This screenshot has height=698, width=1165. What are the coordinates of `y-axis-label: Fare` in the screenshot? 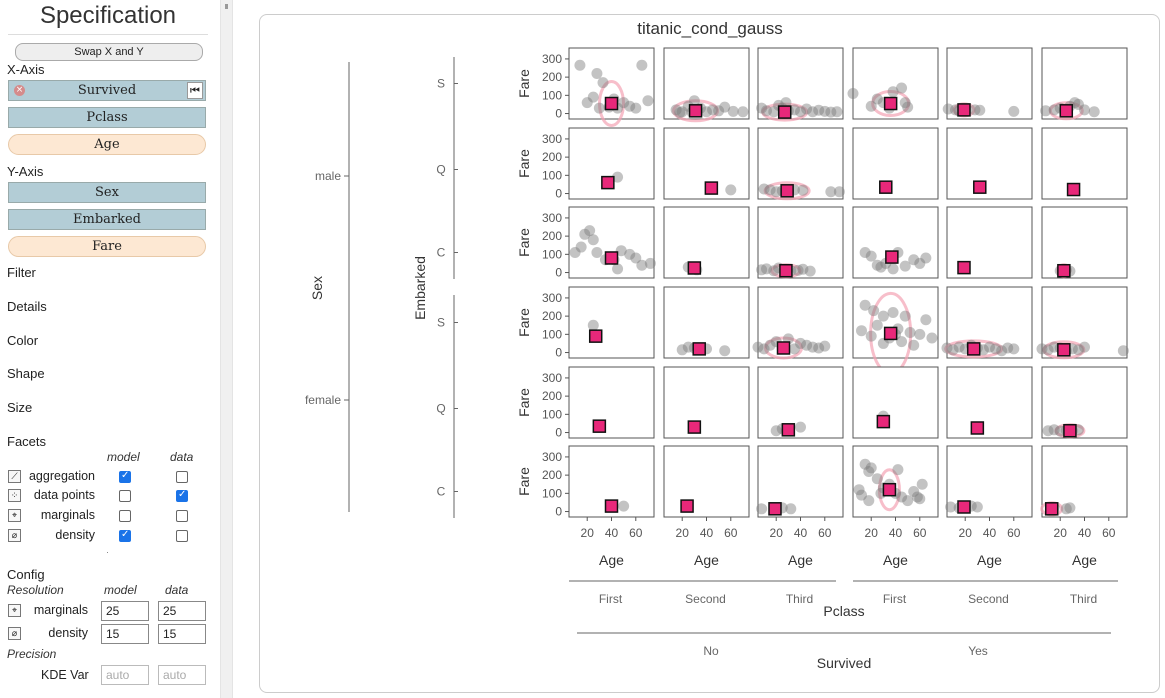 It's located at (524, 481).